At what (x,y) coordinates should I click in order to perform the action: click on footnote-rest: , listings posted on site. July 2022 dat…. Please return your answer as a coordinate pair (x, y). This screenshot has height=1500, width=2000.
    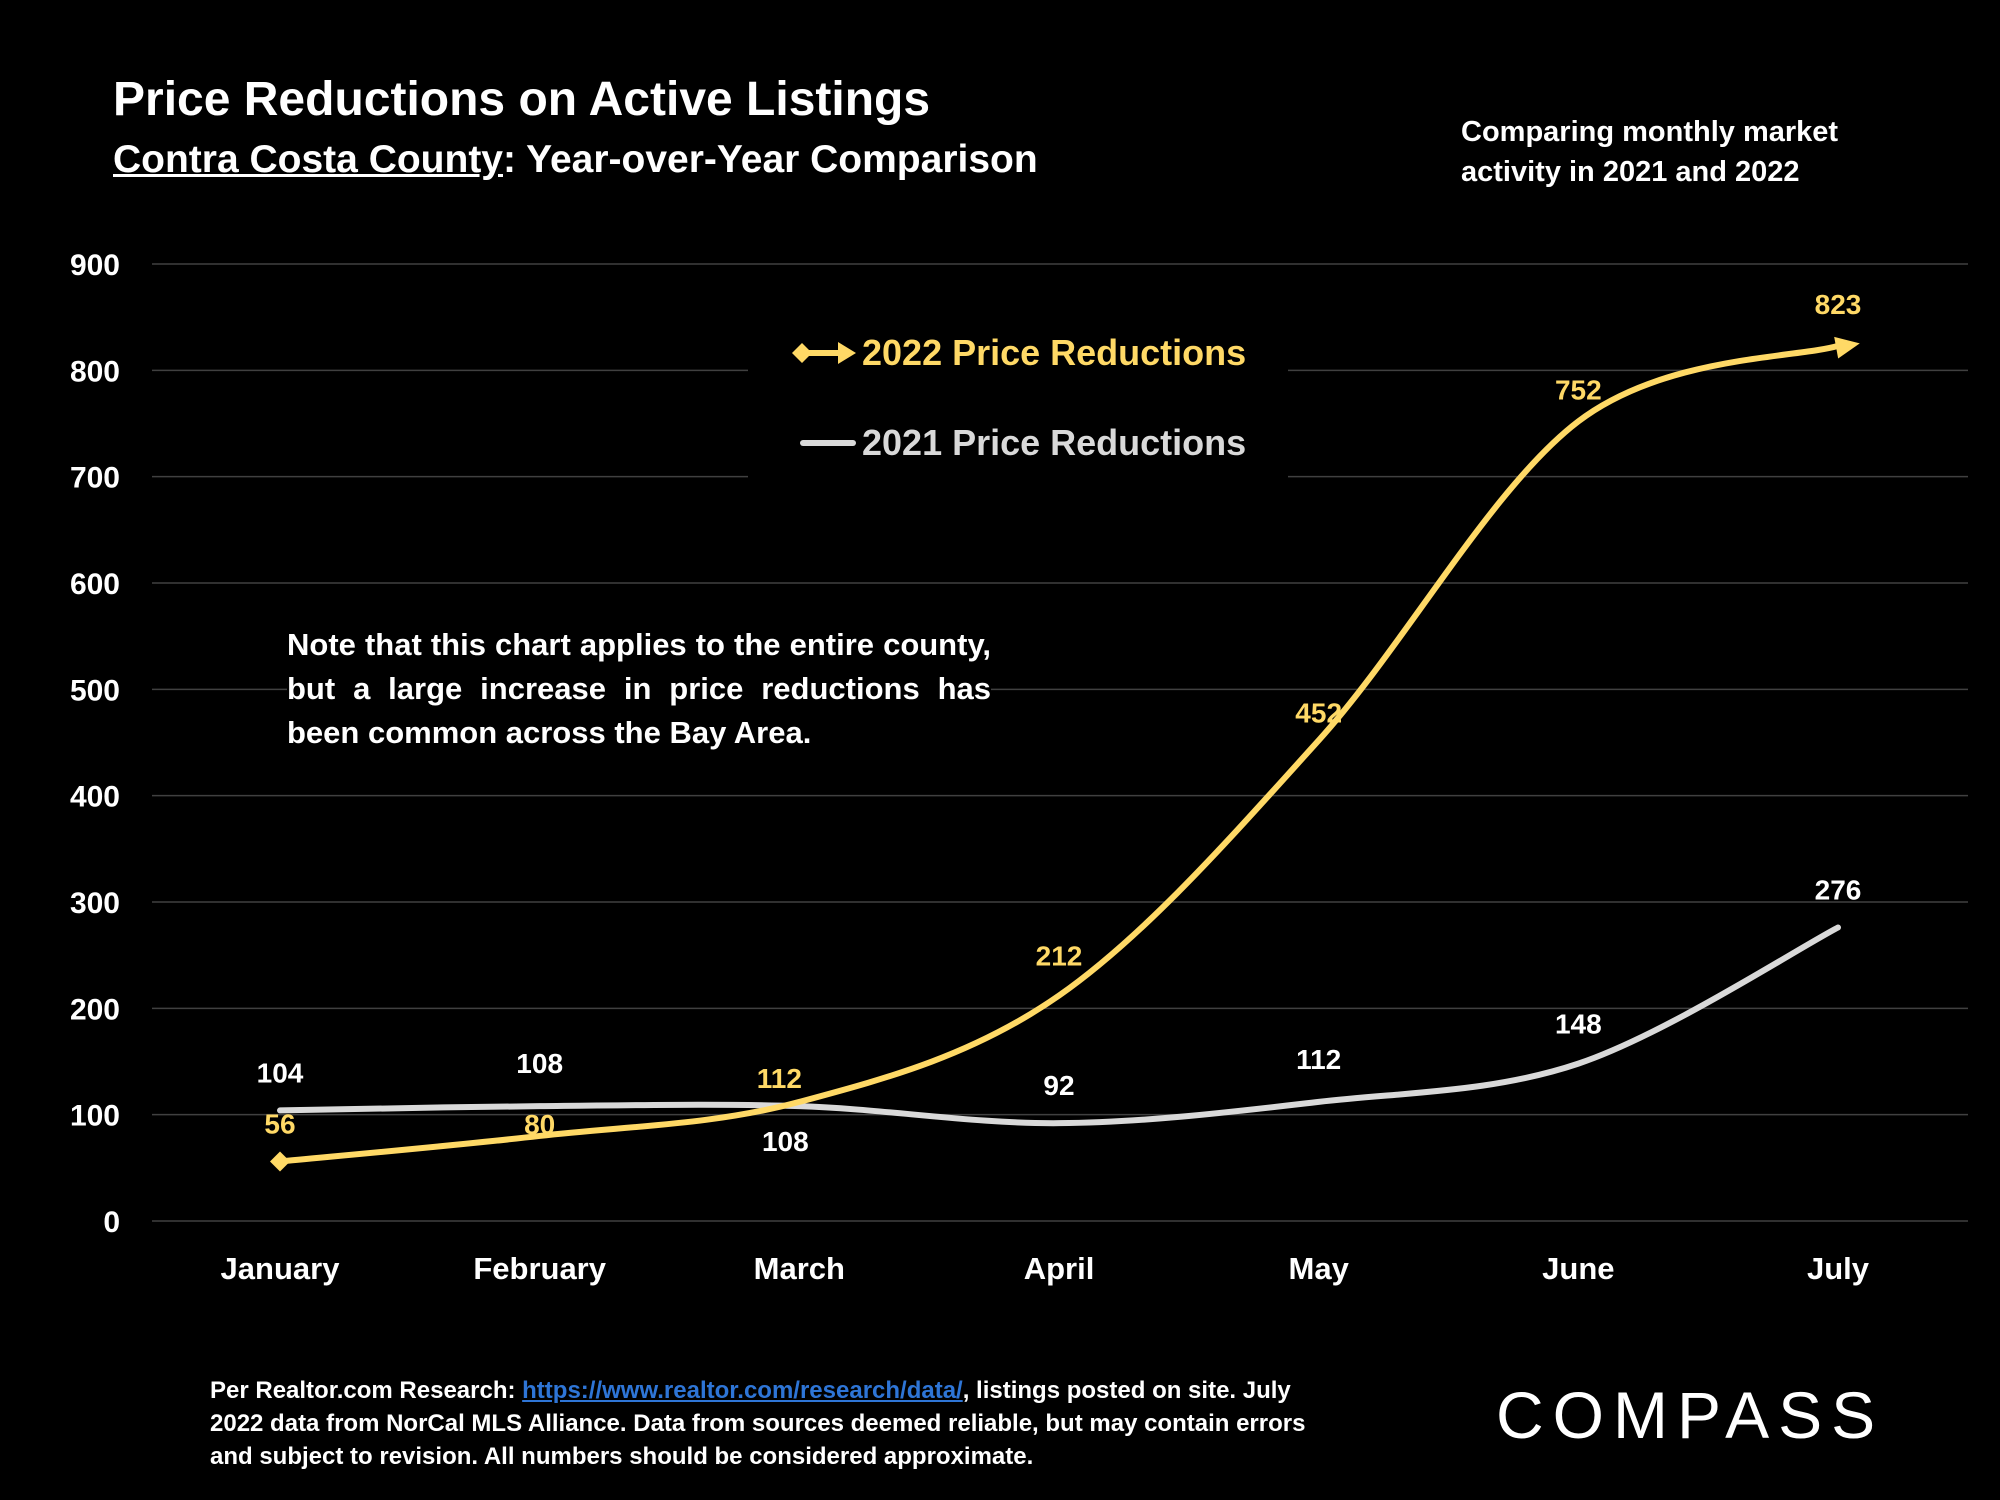
    Looking at the image, I should click on (758, 1423).